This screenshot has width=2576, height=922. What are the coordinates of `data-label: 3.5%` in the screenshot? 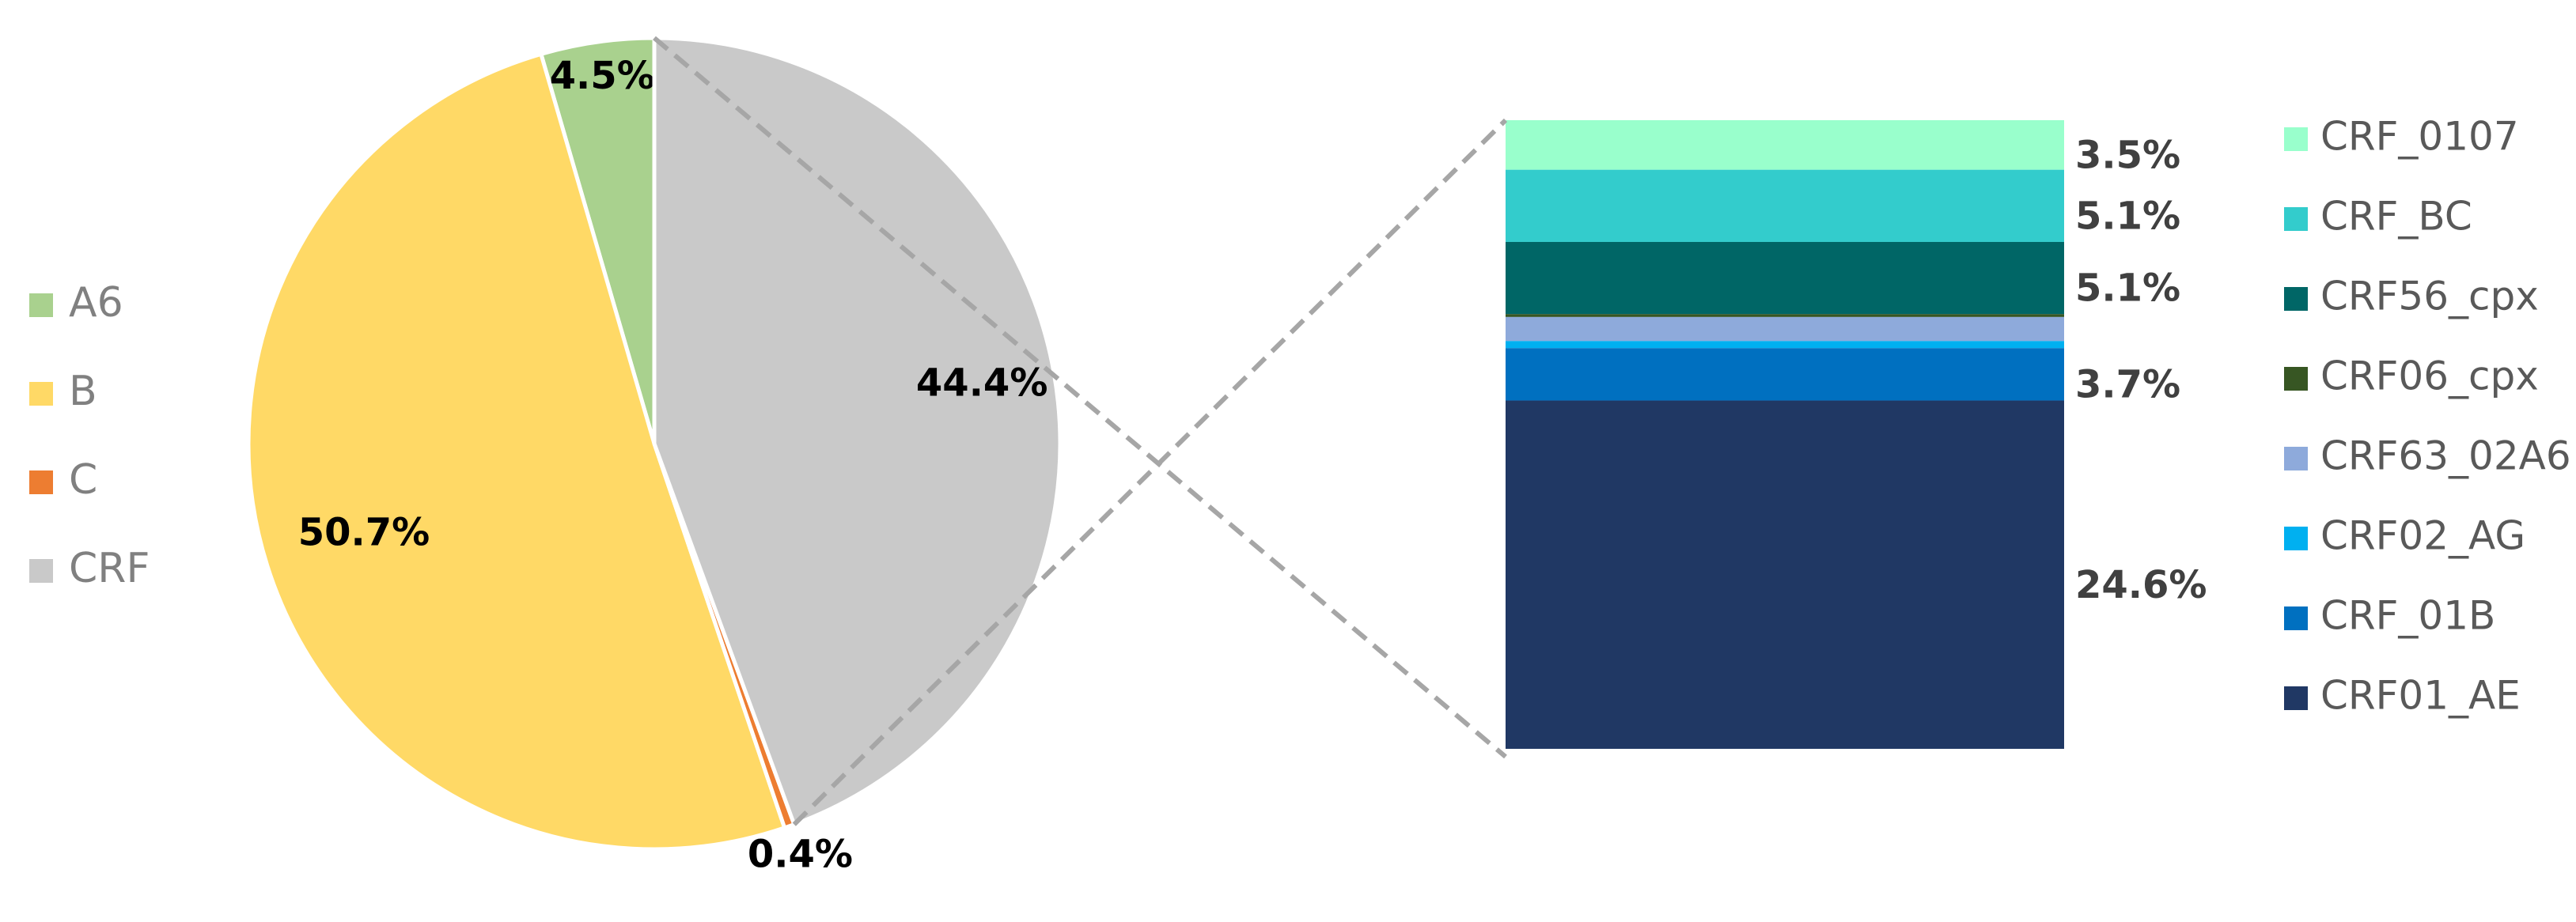 It's located at (2127, 155).